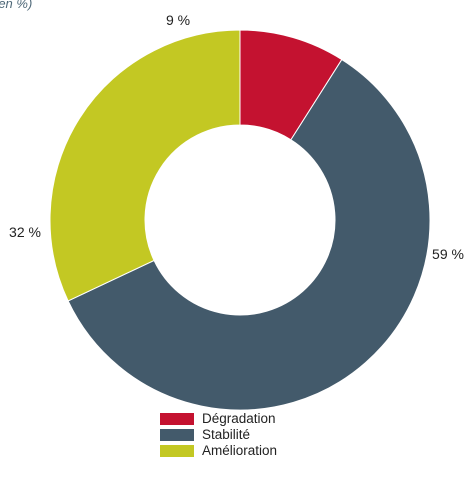 This screenshot has height=495, width=469. Describe the element at coordinates (177, 451) in the screenshot. I see `legend-swatch-amelioration` at that location.